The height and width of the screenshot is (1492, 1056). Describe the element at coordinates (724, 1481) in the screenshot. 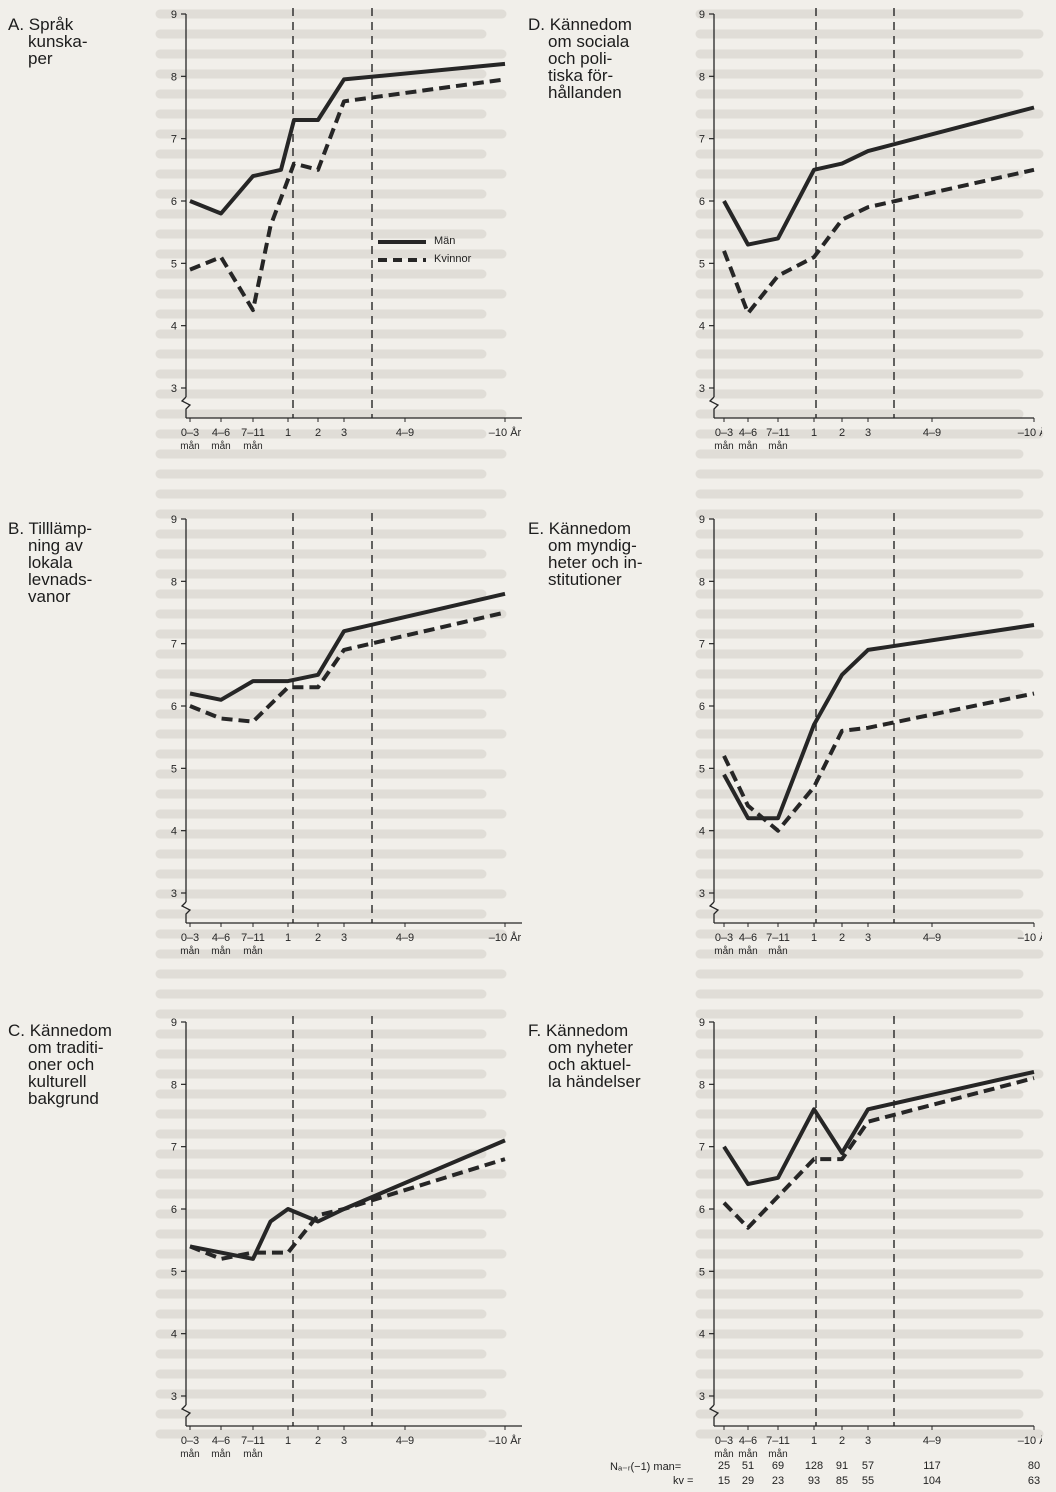

I see `sample-size-kv-value: 15` at that location.